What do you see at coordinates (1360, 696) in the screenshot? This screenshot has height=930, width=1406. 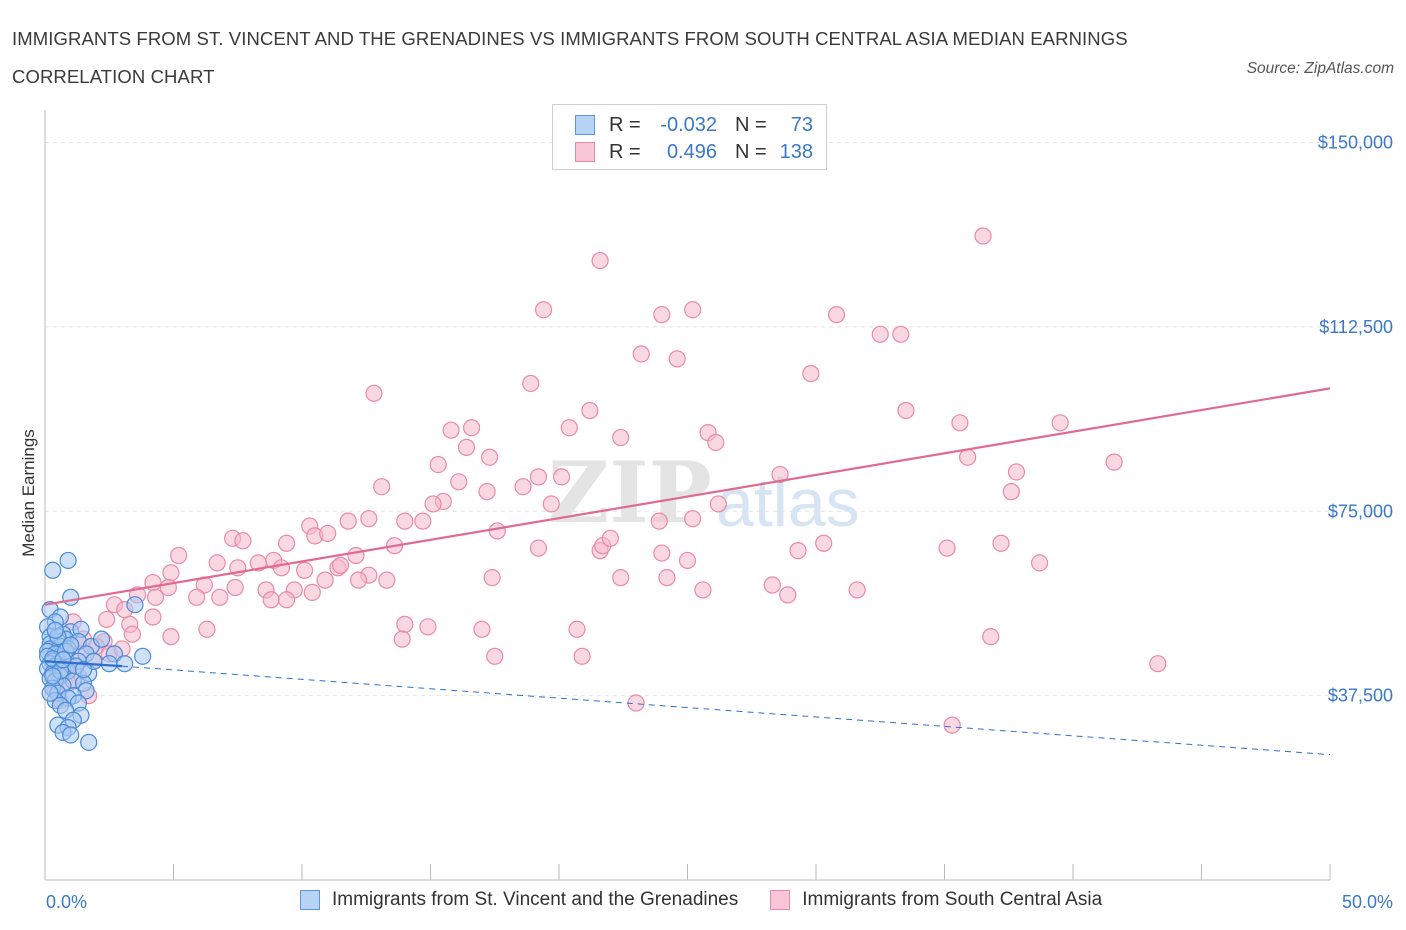 I see `y-tick-label: $37,500` at bounding box center [1360, 696].